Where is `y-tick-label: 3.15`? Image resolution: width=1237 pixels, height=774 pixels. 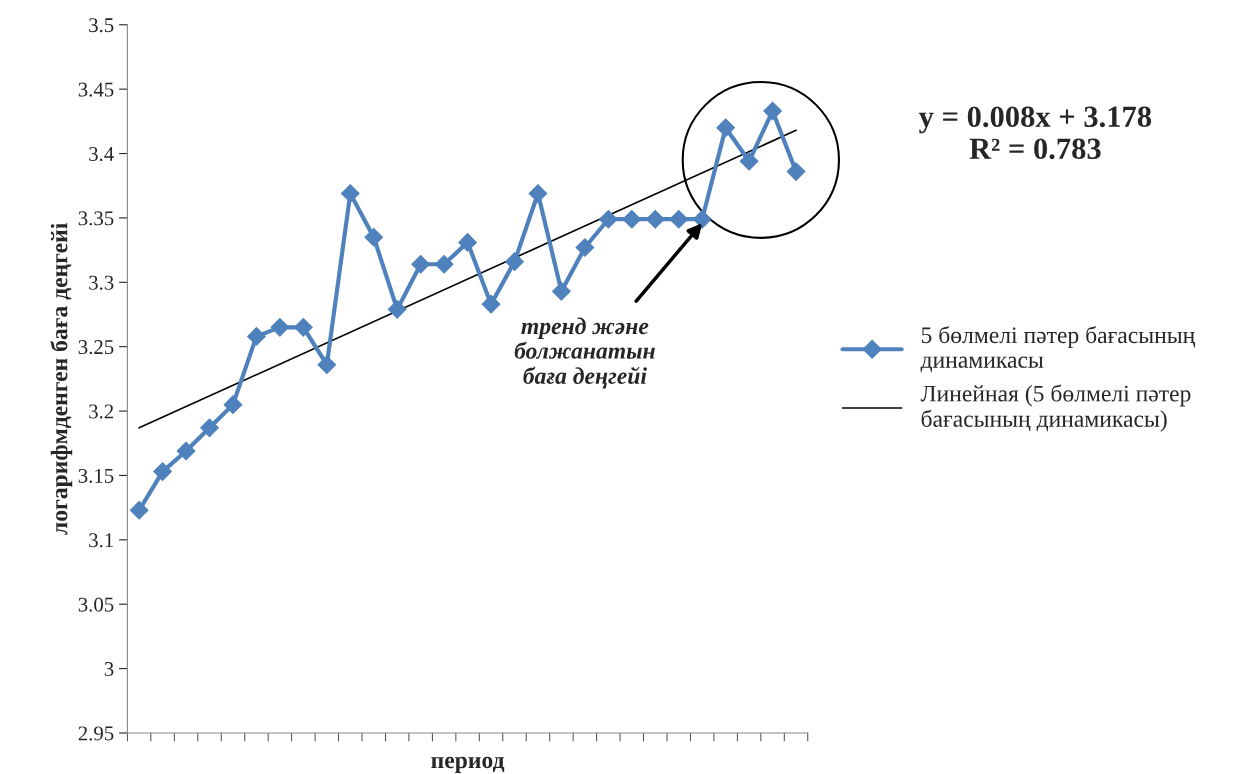
y-tick-label: 3.15 is located at coordinates (96, 475).